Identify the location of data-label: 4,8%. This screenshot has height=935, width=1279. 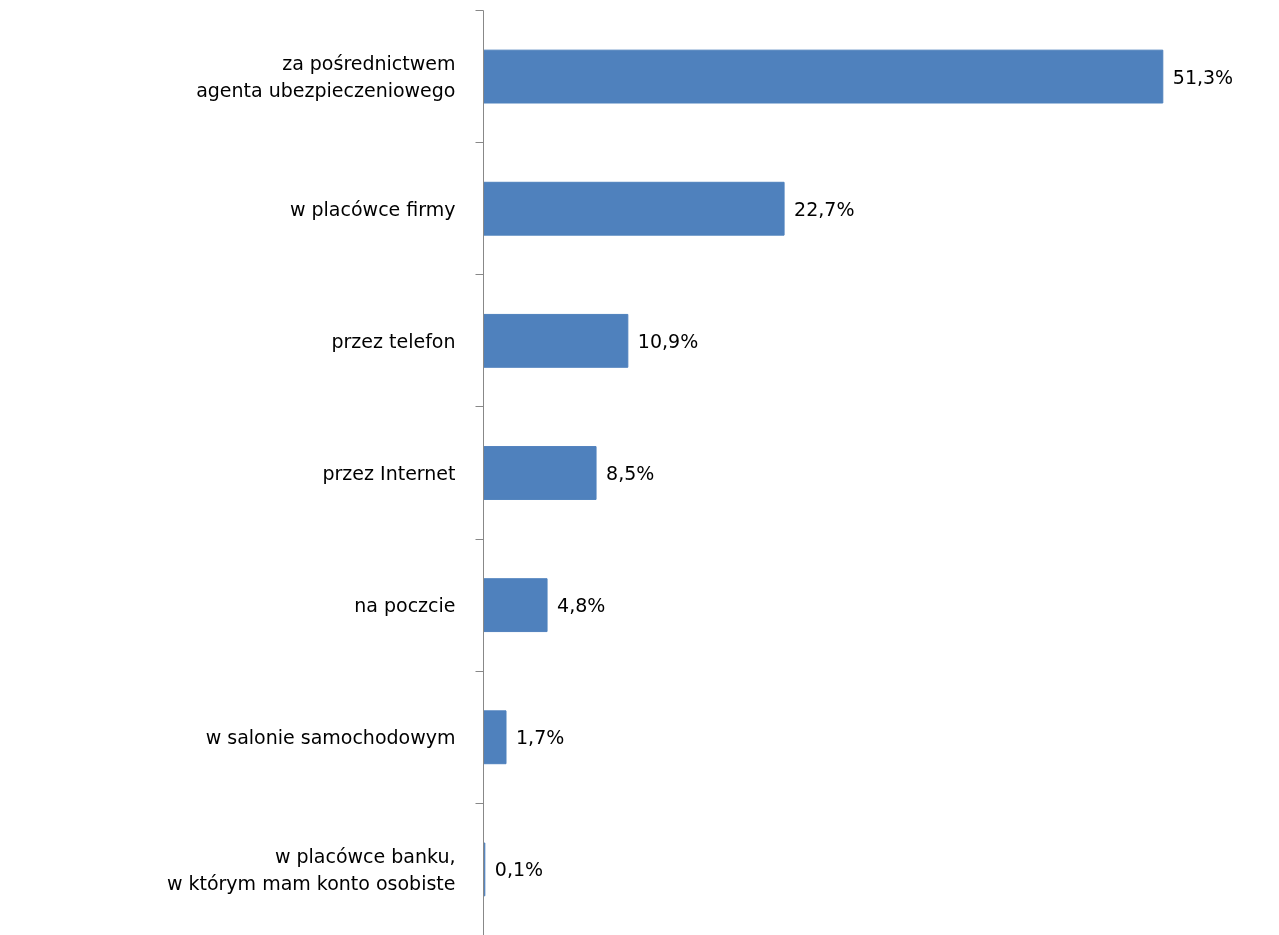
(581, 605).